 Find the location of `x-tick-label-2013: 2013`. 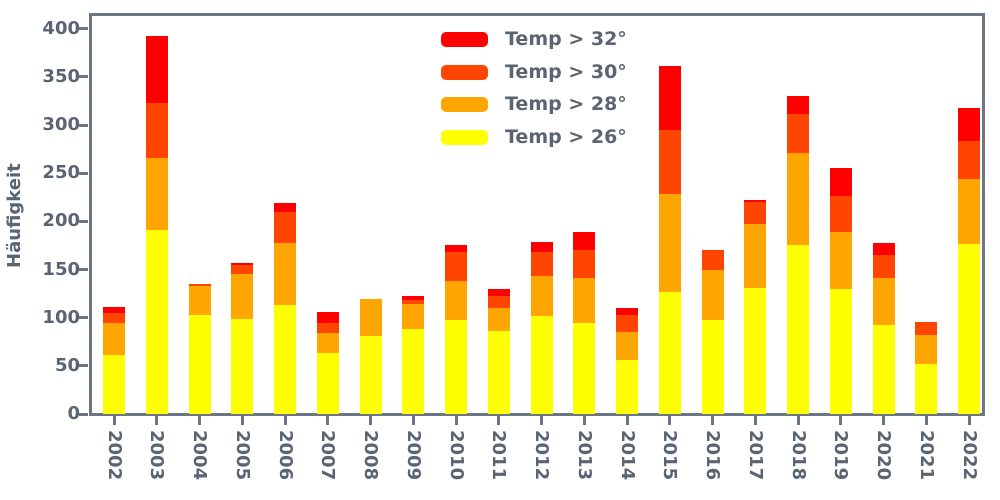

x-tick-label-2013: 2013 is located at coordinates (584, 455).